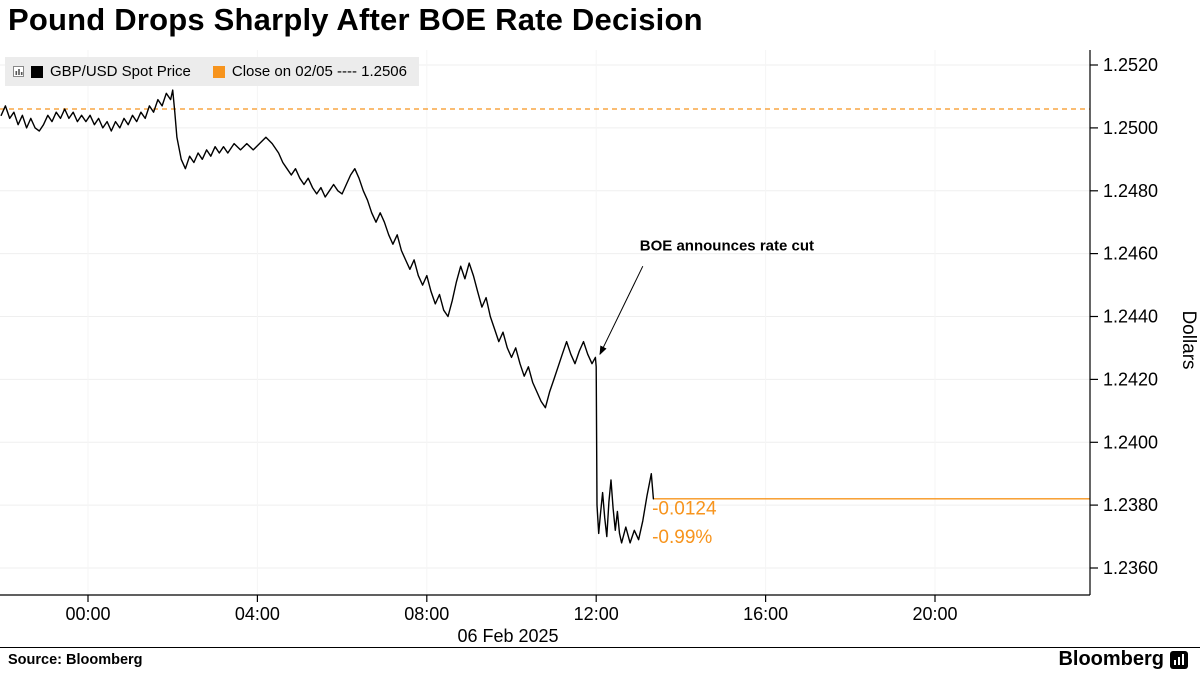 The image size is (1200, 675). I want to click on y-tick-label: 1.2480, so click(1130, 191).